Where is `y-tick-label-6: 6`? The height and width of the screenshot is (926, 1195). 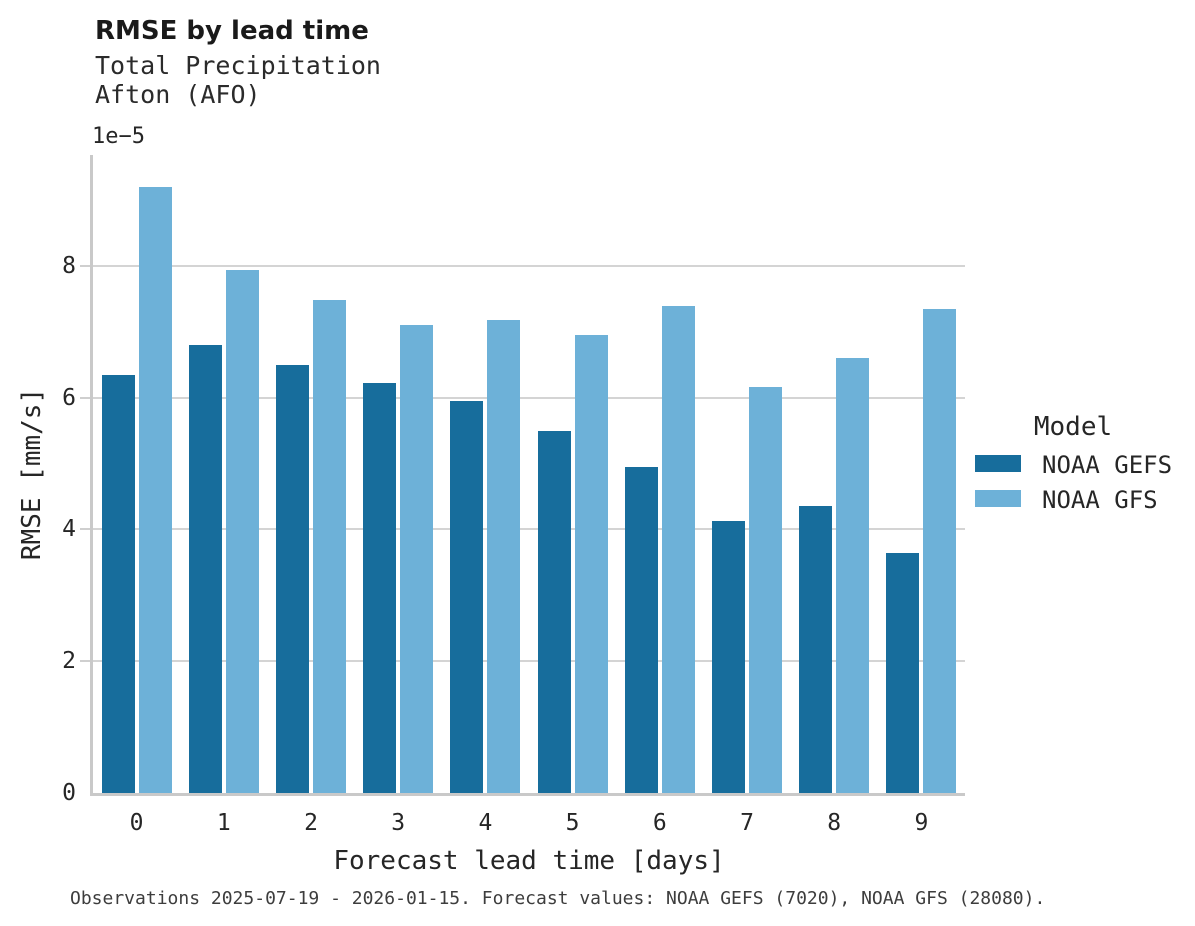 y-tick-label-6: 6 is located at coordinates (69, 397).